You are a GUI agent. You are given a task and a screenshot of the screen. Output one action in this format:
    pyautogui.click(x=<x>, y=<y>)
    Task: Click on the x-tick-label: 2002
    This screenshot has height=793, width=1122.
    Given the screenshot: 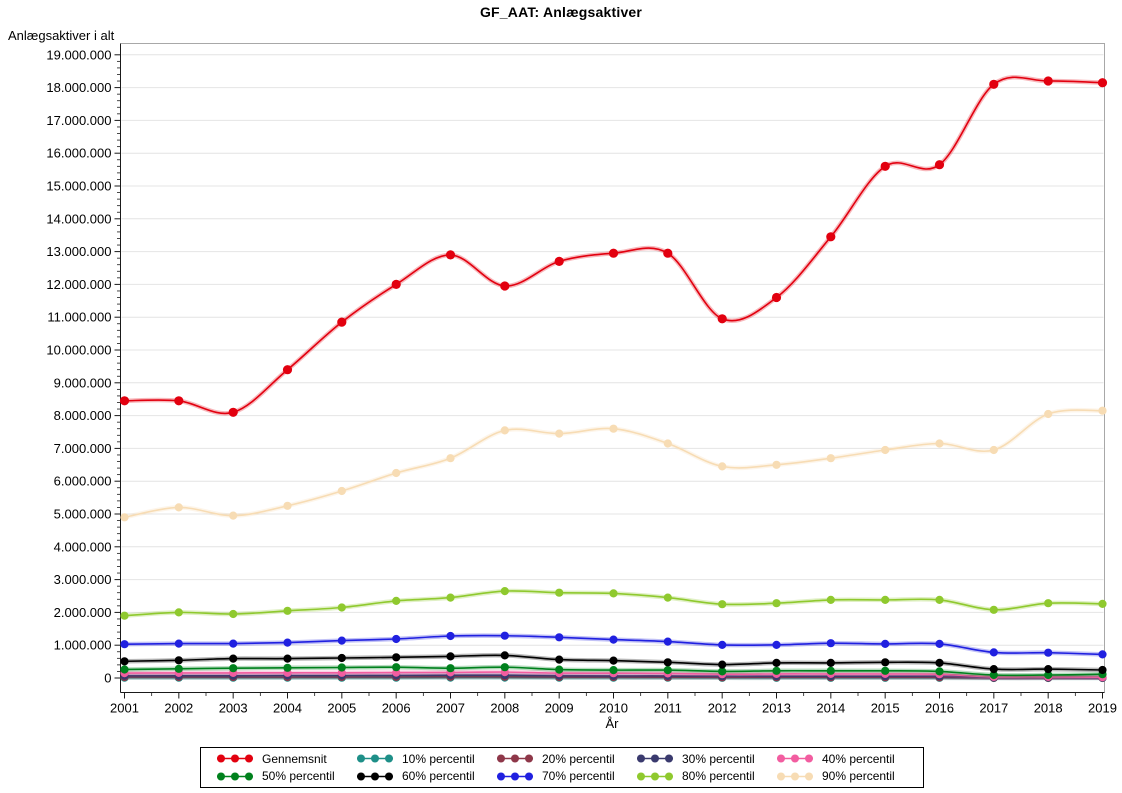 What is the action you would take?
    pyautogui.click(x=178, y=708)
    